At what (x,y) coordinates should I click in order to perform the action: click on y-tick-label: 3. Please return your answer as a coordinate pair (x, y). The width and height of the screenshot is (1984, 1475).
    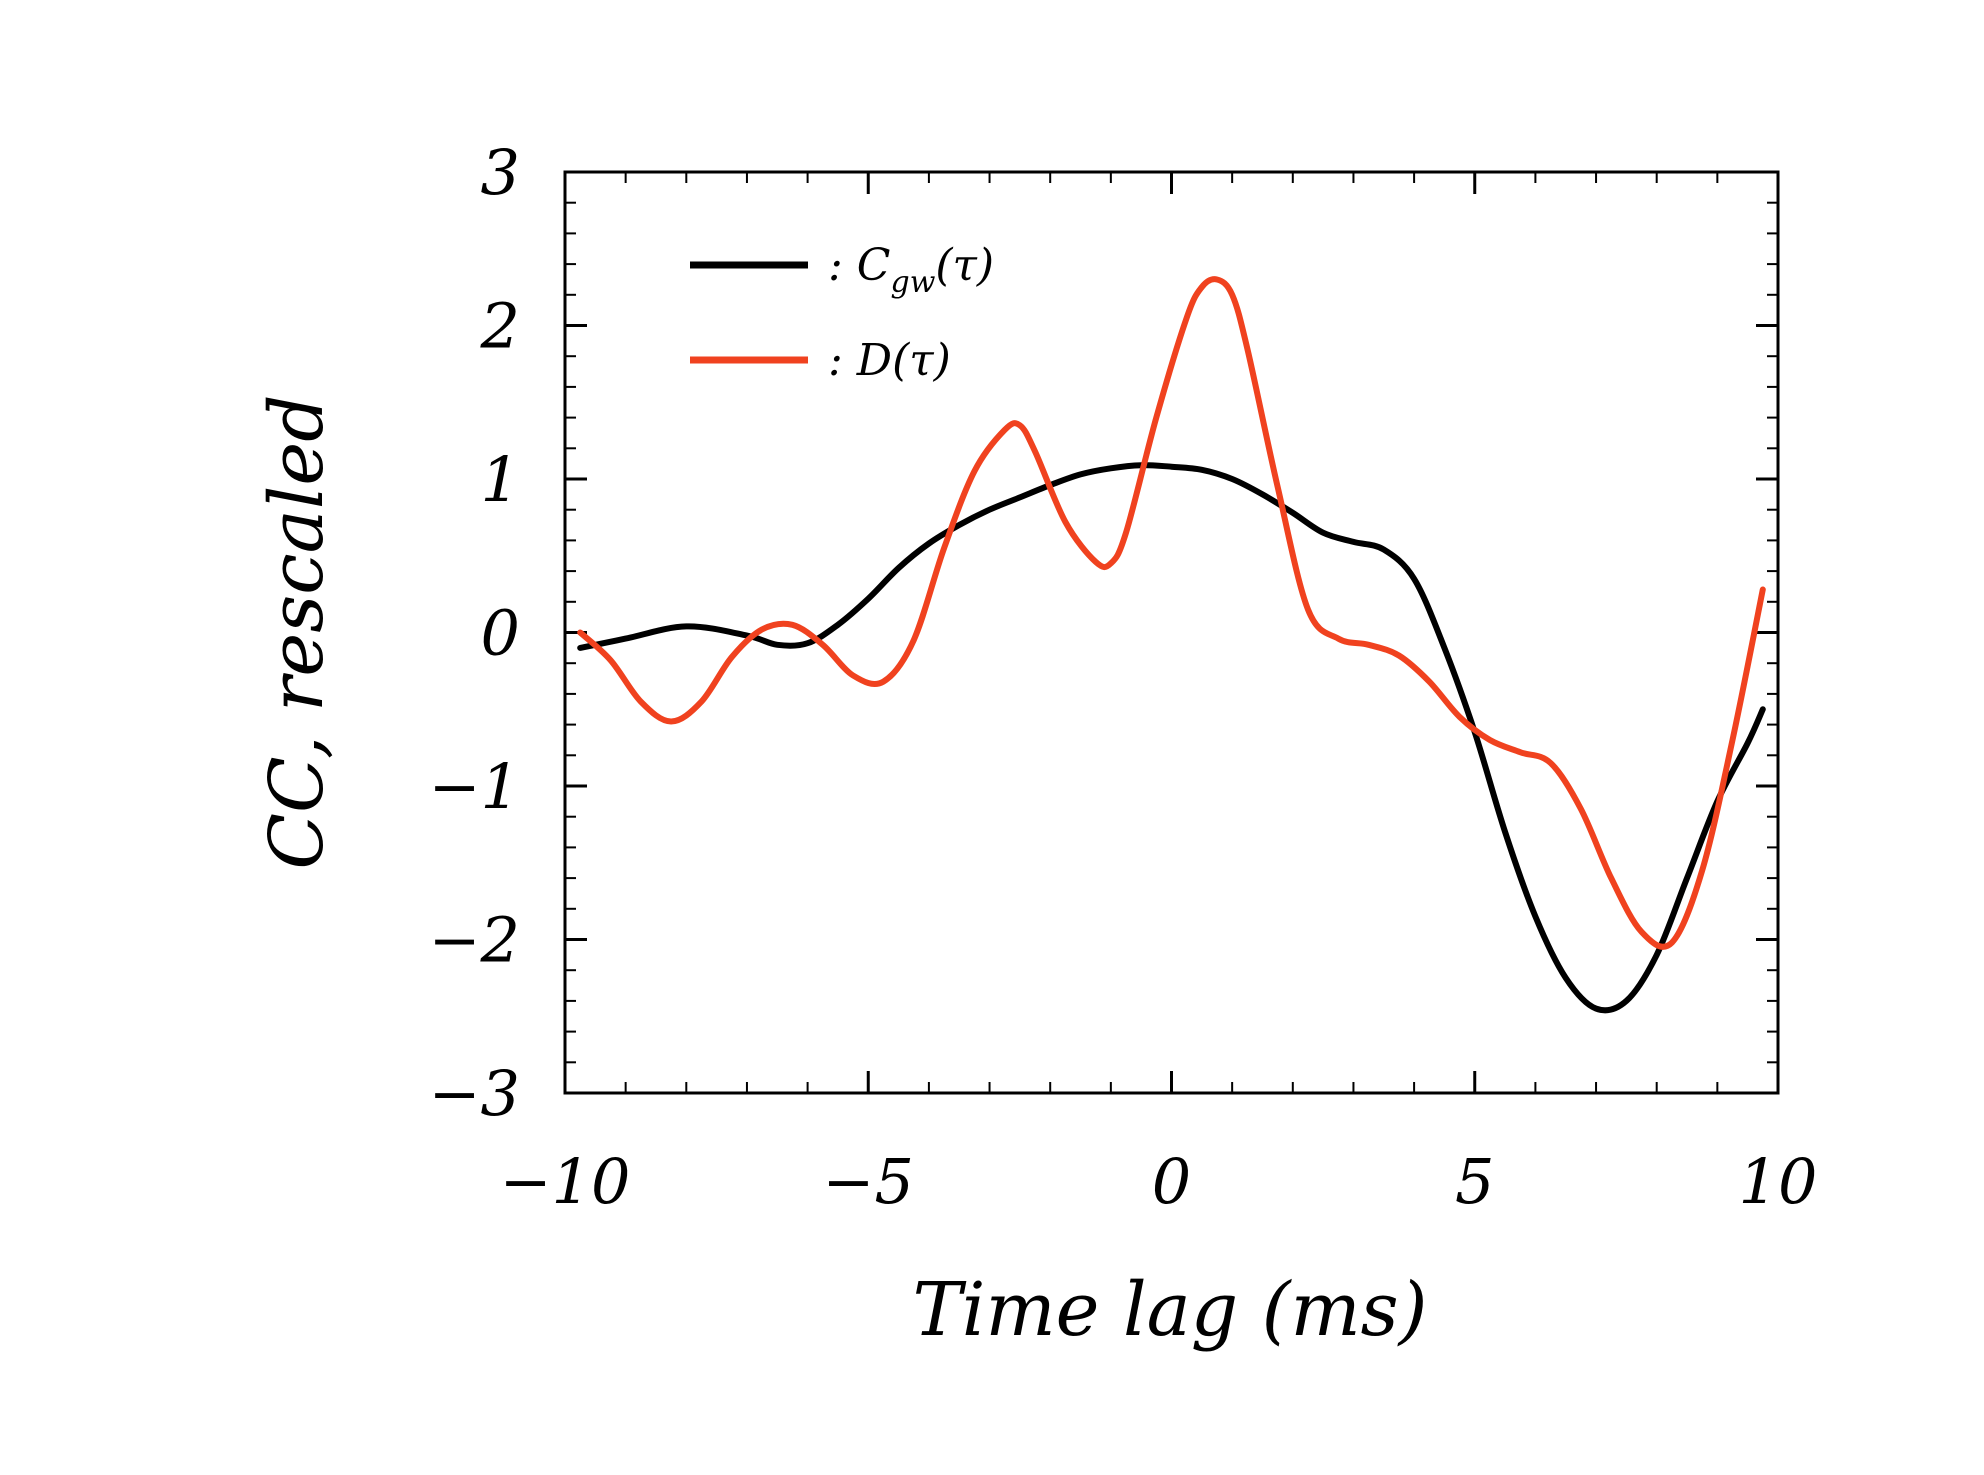
    Looking at the image, I should click on (500, 172).